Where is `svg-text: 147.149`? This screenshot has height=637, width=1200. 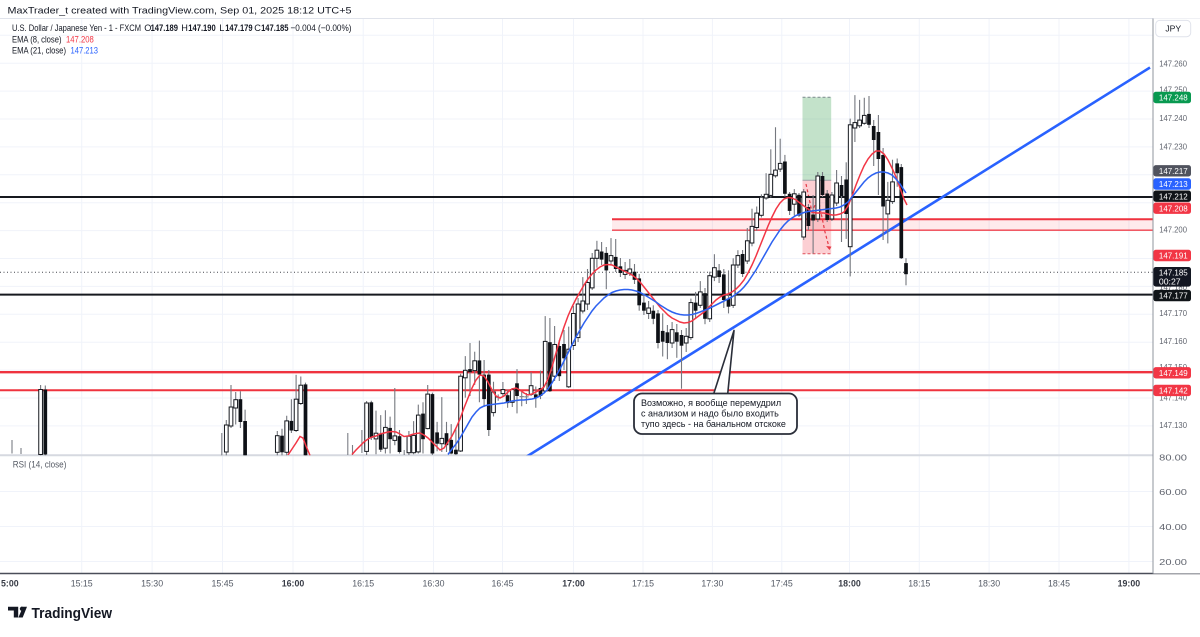 svg-text: 147.149 is located at coordinates (1173, 373).